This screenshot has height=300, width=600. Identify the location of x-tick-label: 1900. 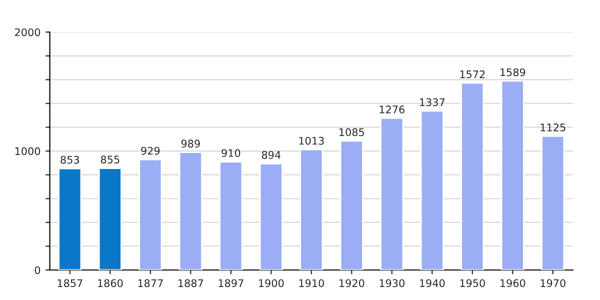
(271, 283).